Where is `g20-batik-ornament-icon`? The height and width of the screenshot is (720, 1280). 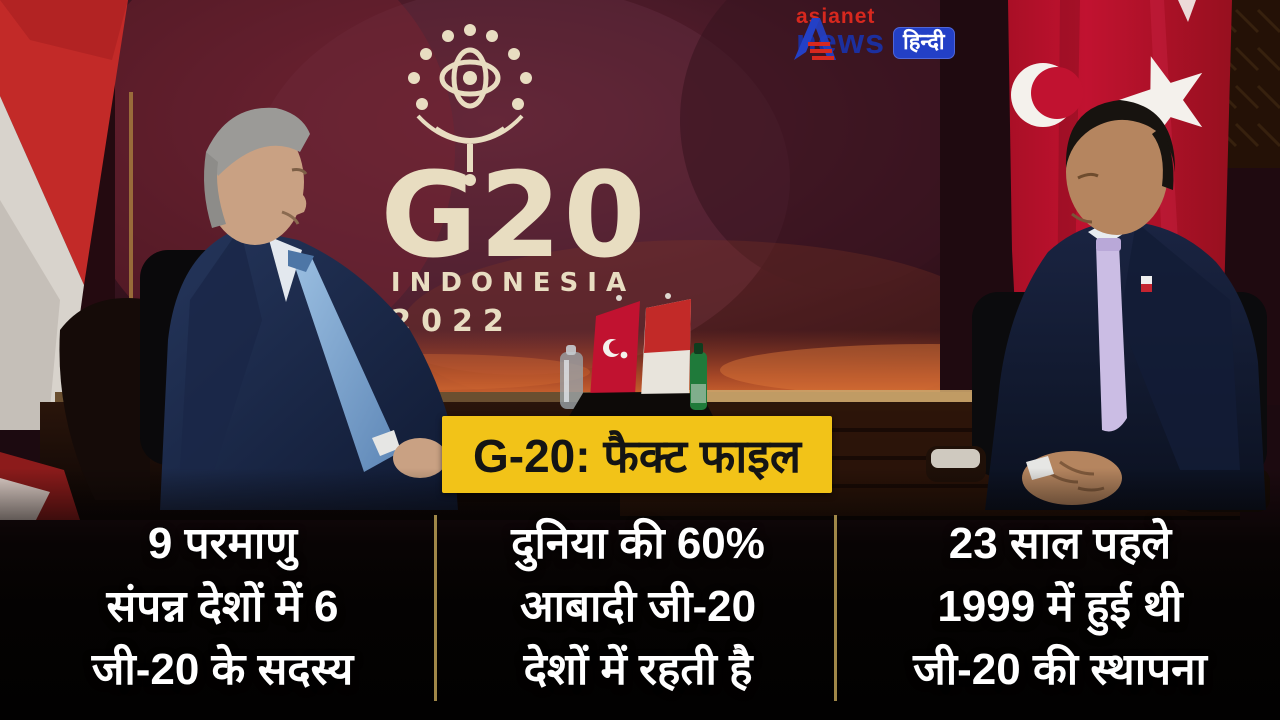
g20-batik-ornament-icon is located at coordinates (470, 105).